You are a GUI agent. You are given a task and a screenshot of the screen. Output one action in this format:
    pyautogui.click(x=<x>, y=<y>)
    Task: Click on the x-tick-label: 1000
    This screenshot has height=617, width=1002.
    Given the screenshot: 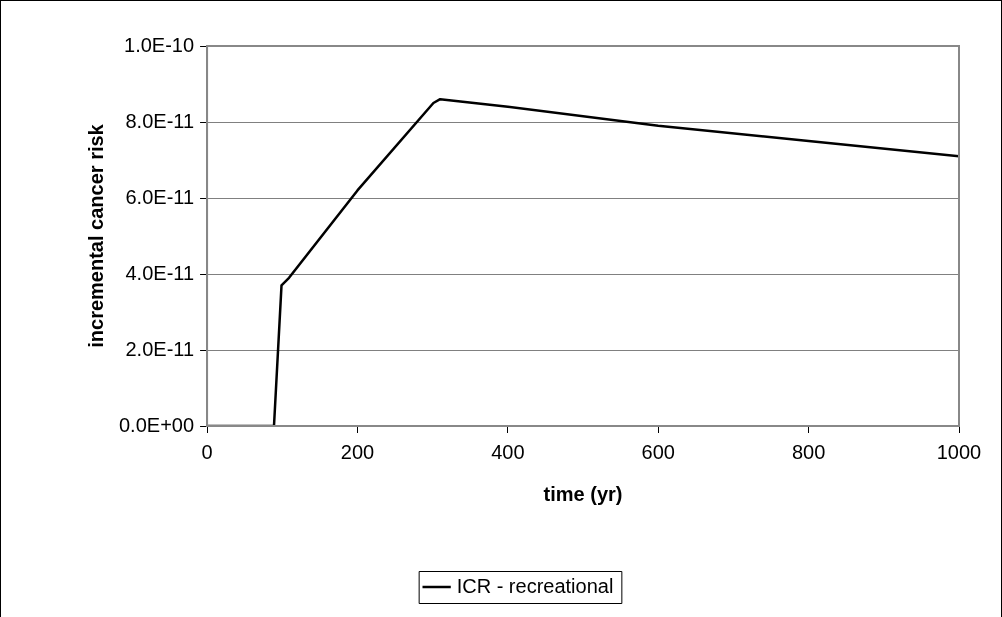 What is the action you would take?
    pyautogui.click(x=959, y=451)
    